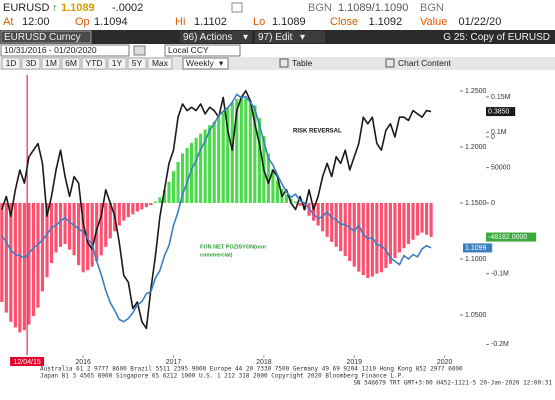  What do you see at coordinates (216, 255) in the screenshot?
I see `annotation: commercial)` at bounding box center [216, 255].